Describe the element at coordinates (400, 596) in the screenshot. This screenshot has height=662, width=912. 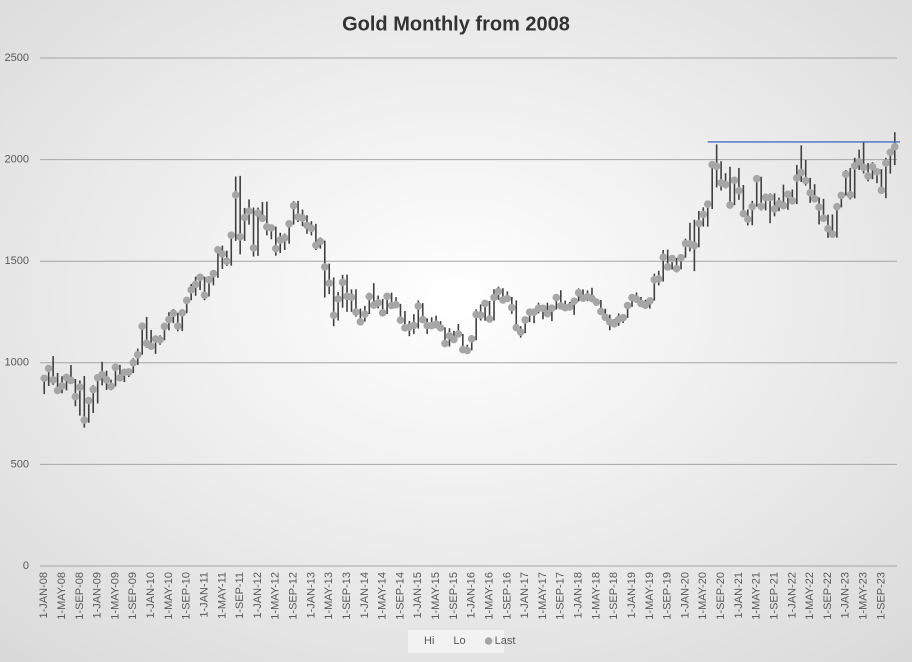
I see `x-tick-label: 1-SEP-14` at that location.